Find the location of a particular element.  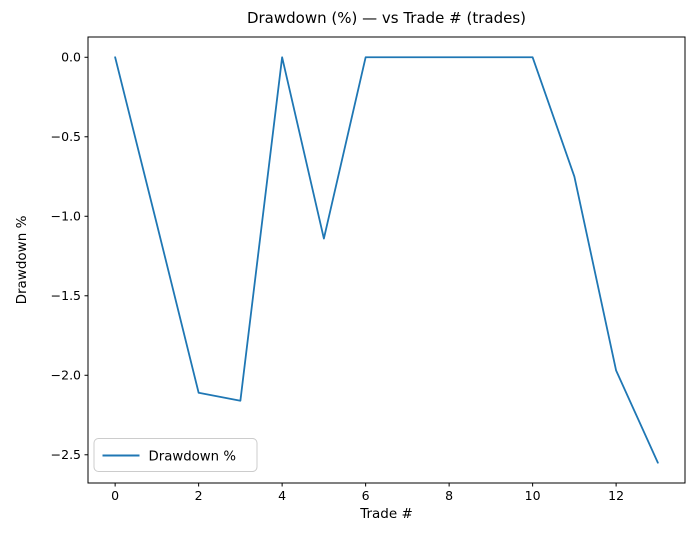

x-tick-label: 8 is located at coordinates (449, 495).